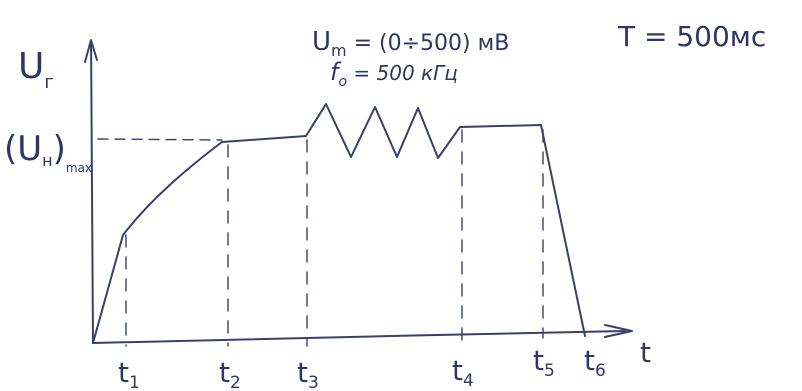  What do you see at coordinates (91, 51) in the screenshot?
I see `y-axis-arrow` at bounding box center [91, 51].